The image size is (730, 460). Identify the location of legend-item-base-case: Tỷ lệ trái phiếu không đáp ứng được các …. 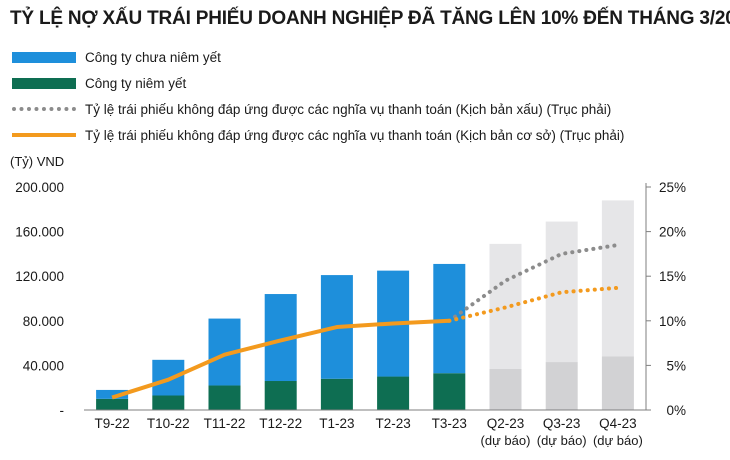
(318, 135).